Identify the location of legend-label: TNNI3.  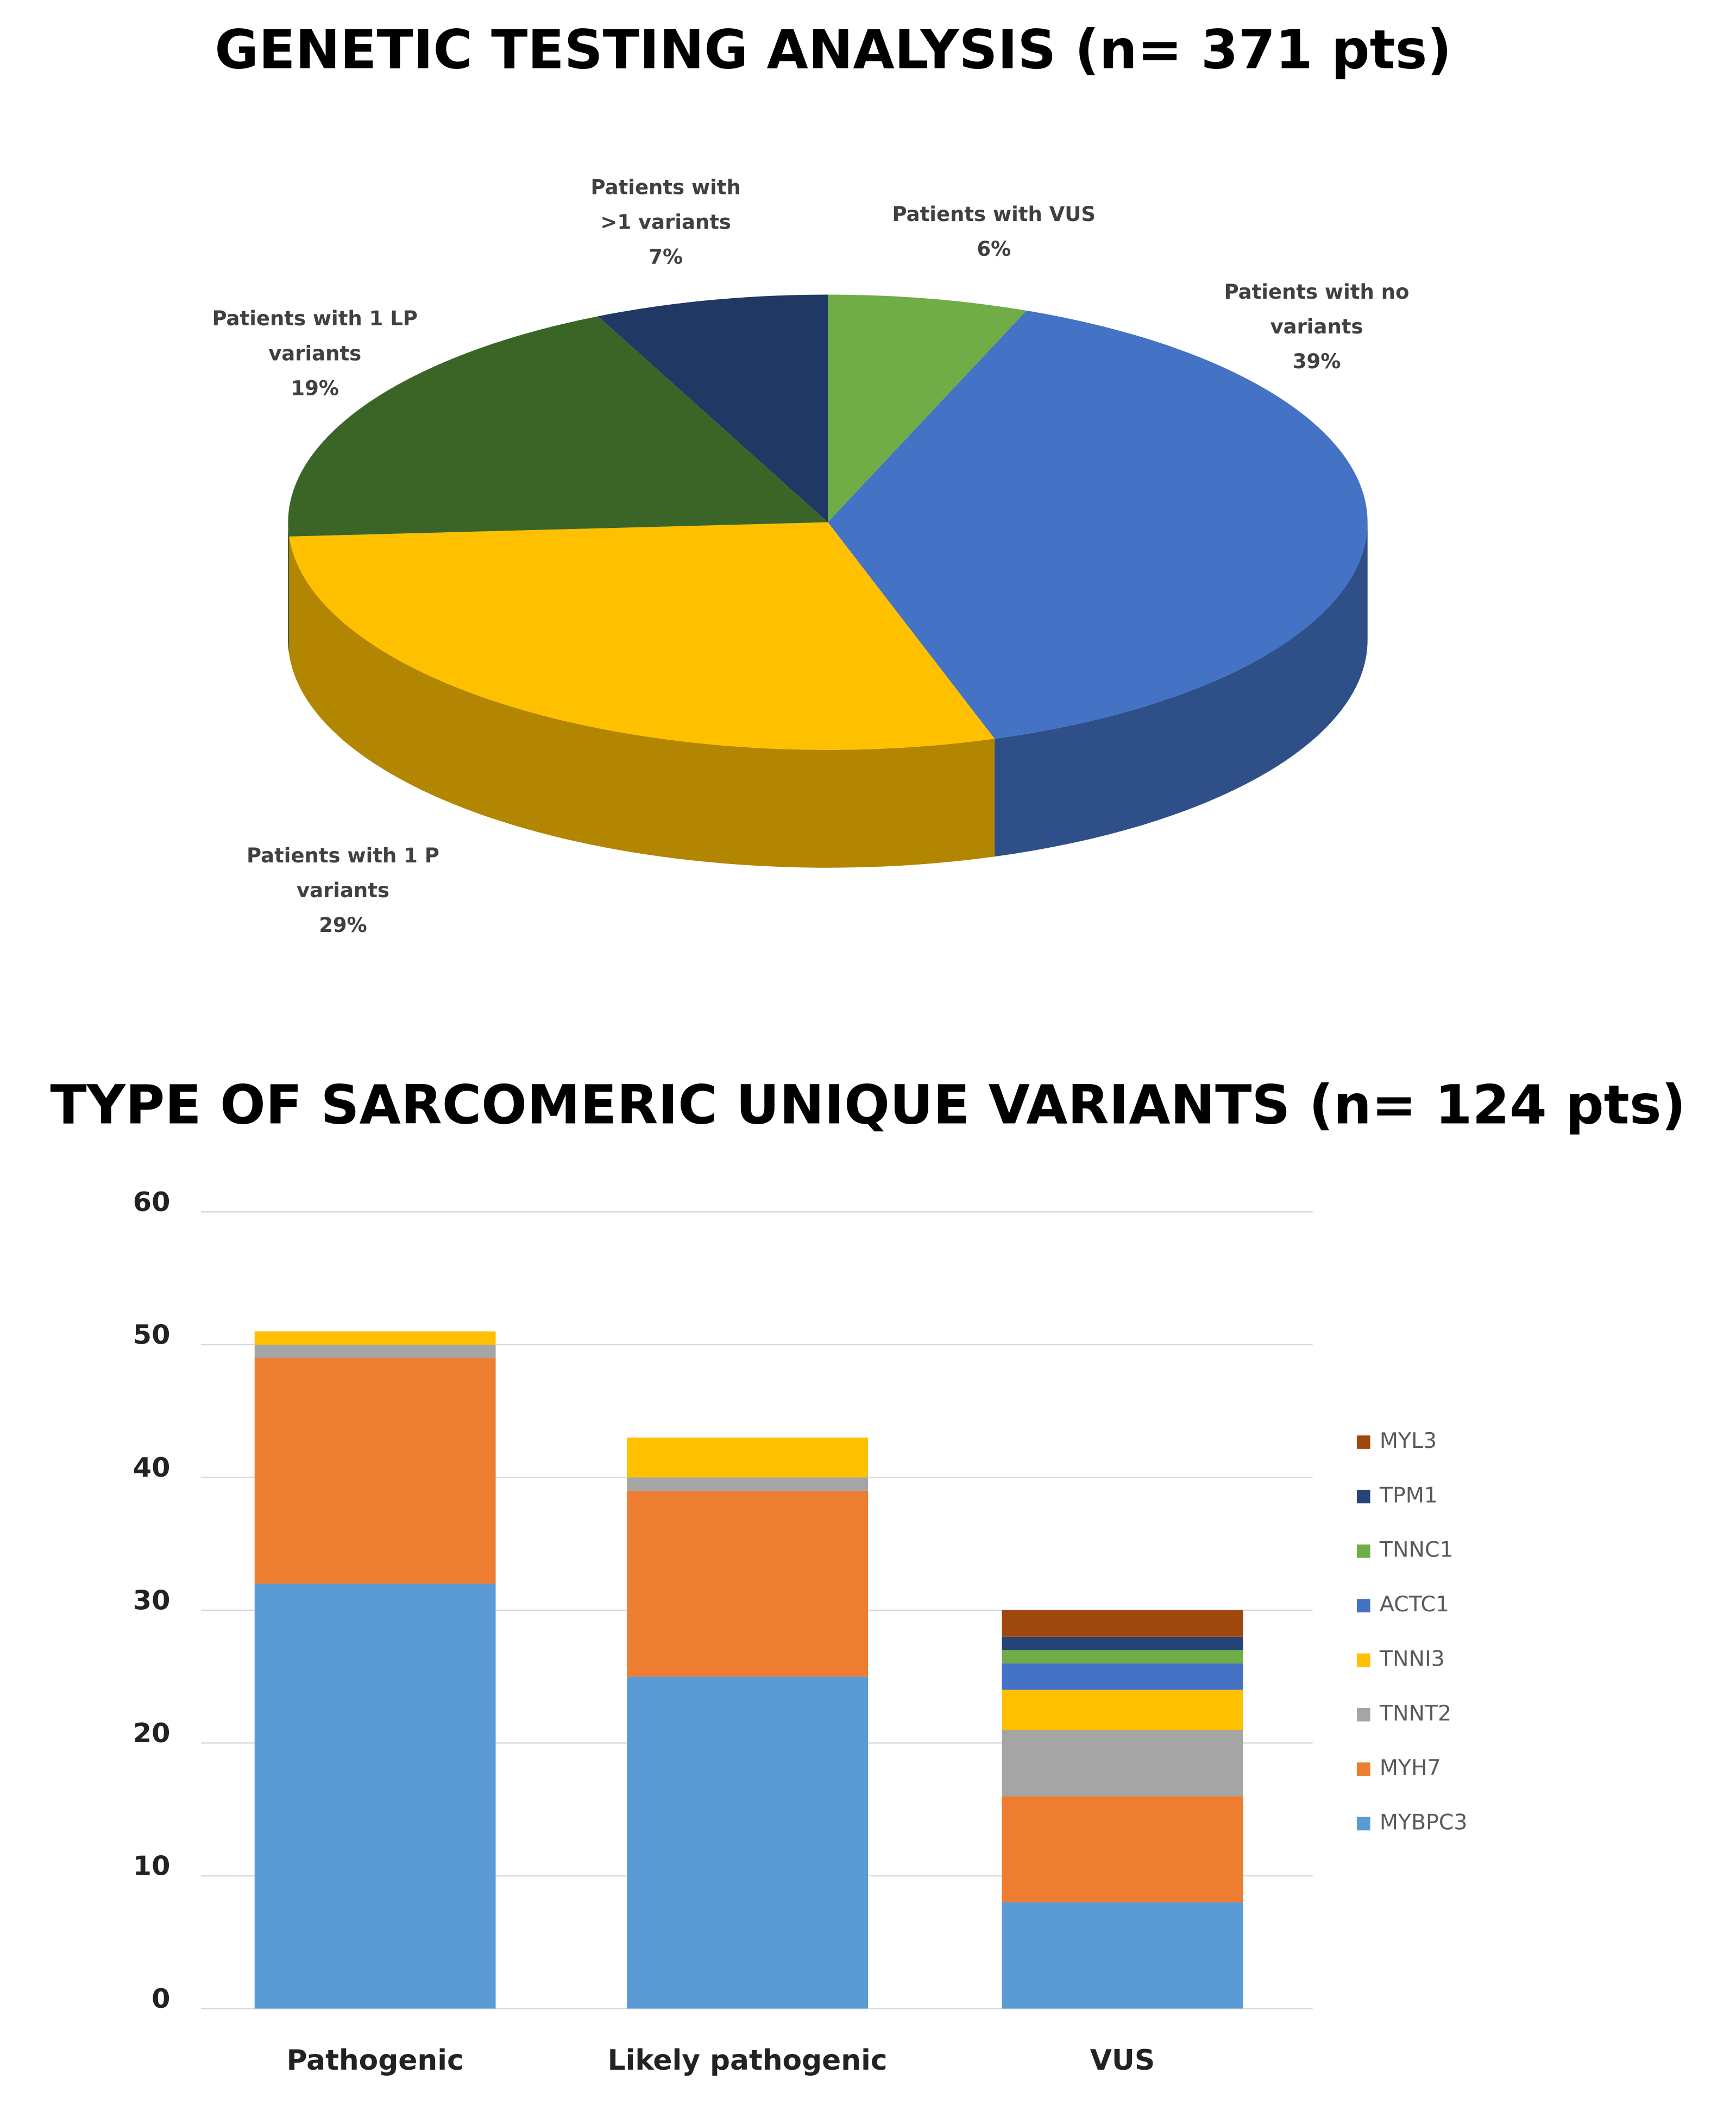
(1412, 1658).